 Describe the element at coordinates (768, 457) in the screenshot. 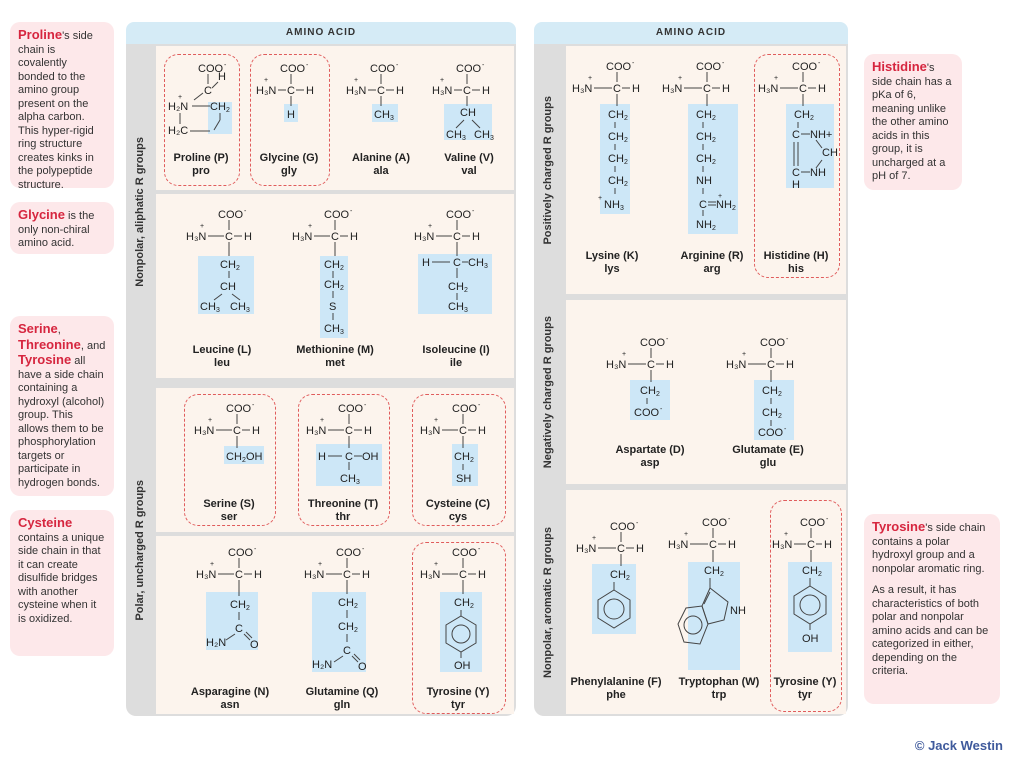

I see `label-glutamate: Glutamate (E) glu` at that location.